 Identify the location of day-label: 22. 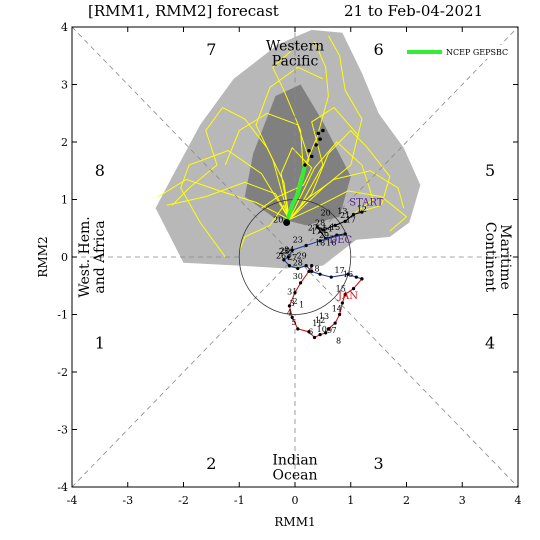
(323, 230).